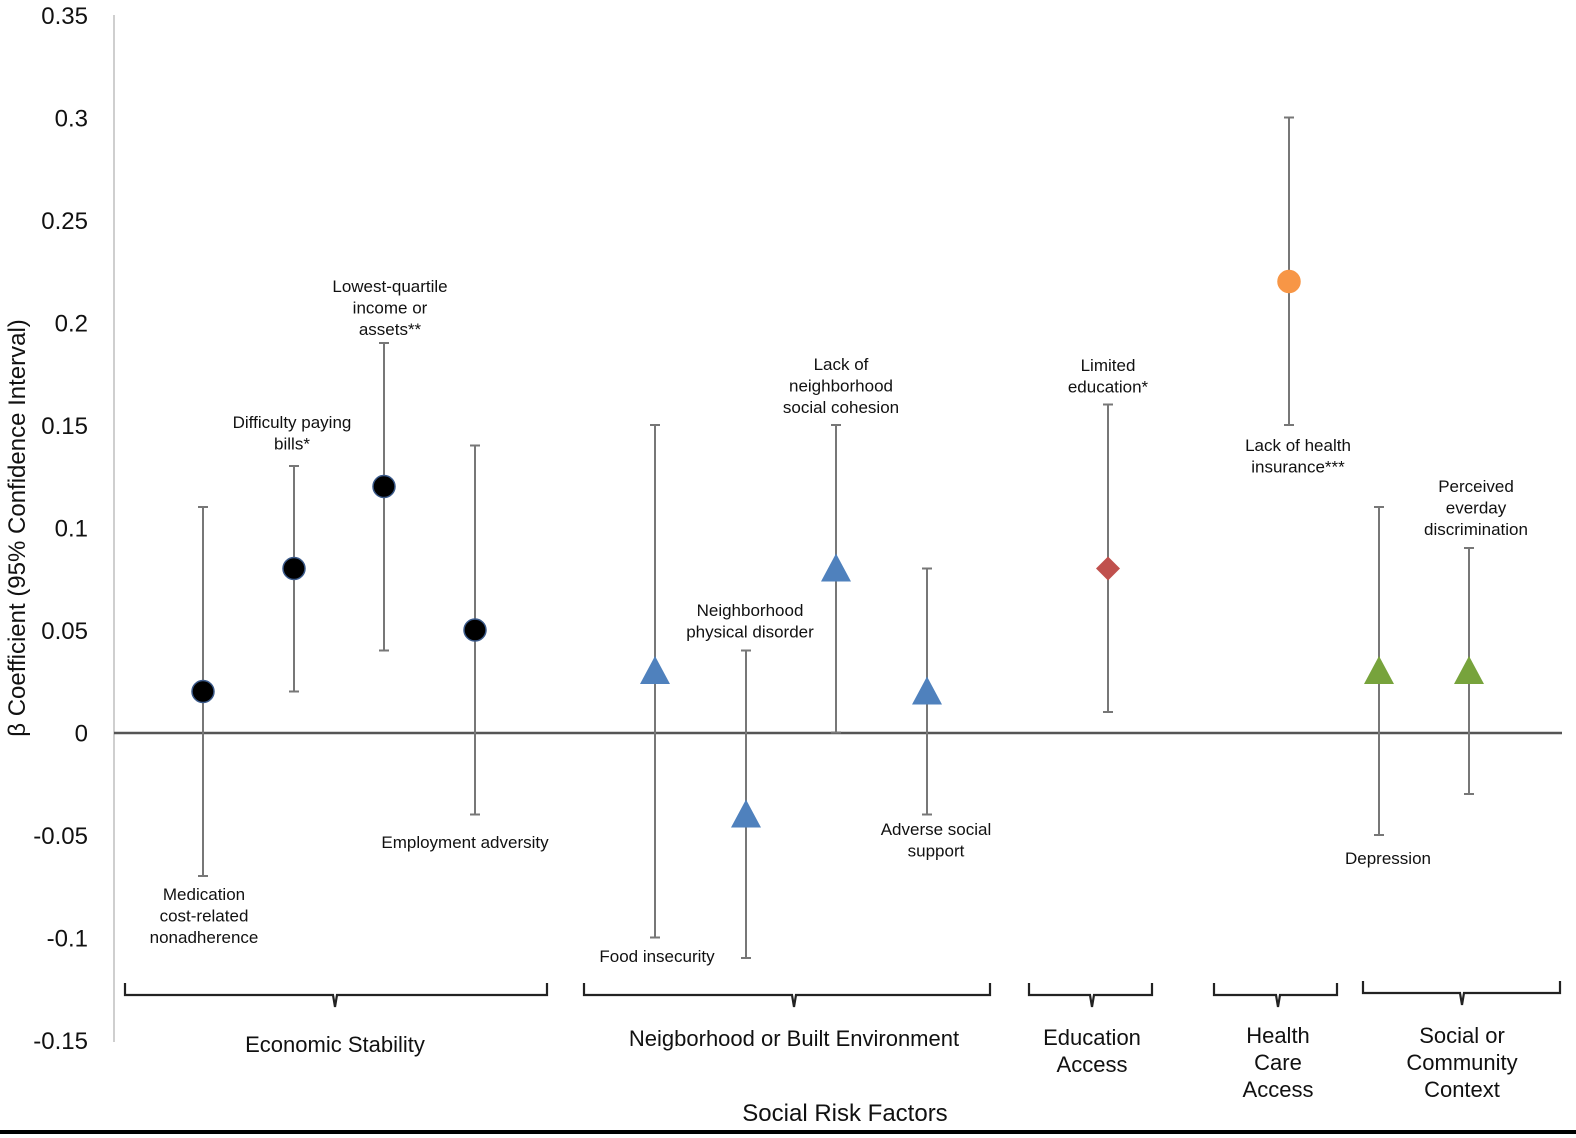 The width and height of the screenshot is (1576, 1138). What do you see at coordinates (64, 426) in the screenshot?
I see `y-tick-label: 0.15` at bounding box center [64, 426].